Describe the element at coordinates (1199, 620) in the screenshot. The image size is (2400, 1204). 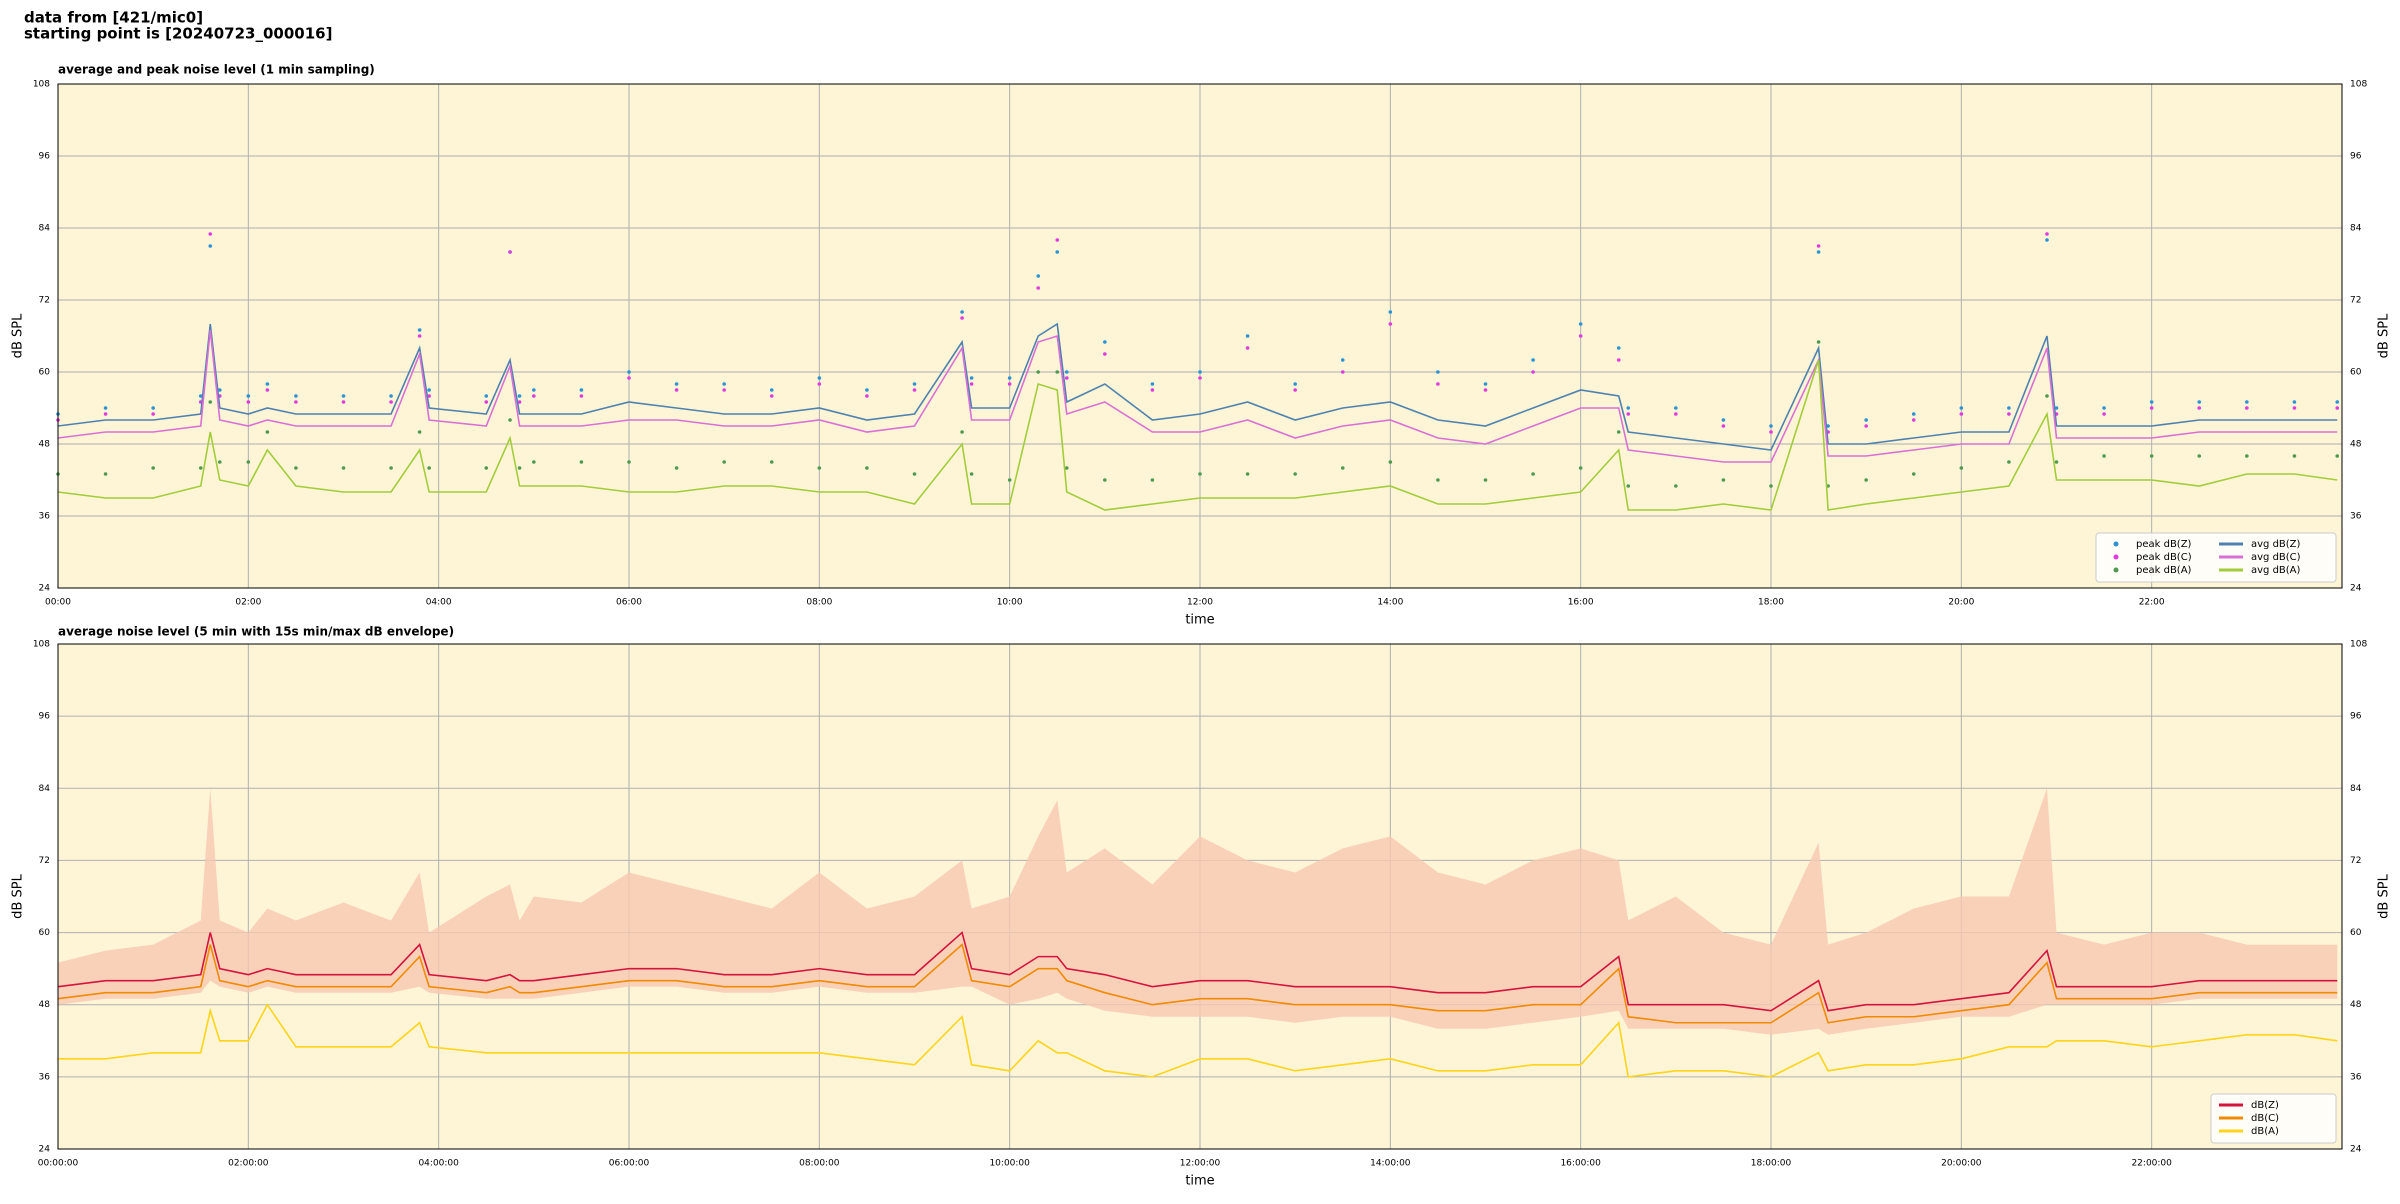
I see `x-axis-label: time` at that location.